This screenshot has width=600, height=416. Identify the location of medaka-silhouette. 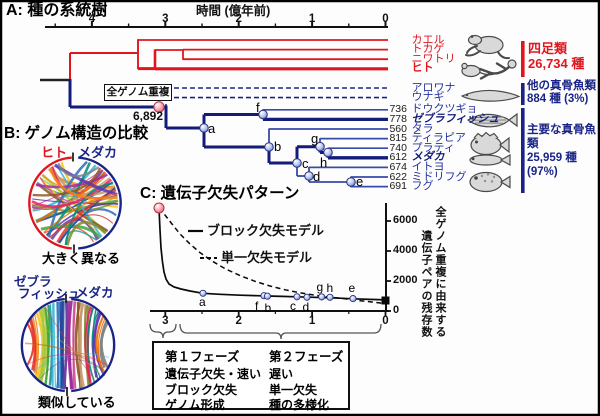
(490, 160).